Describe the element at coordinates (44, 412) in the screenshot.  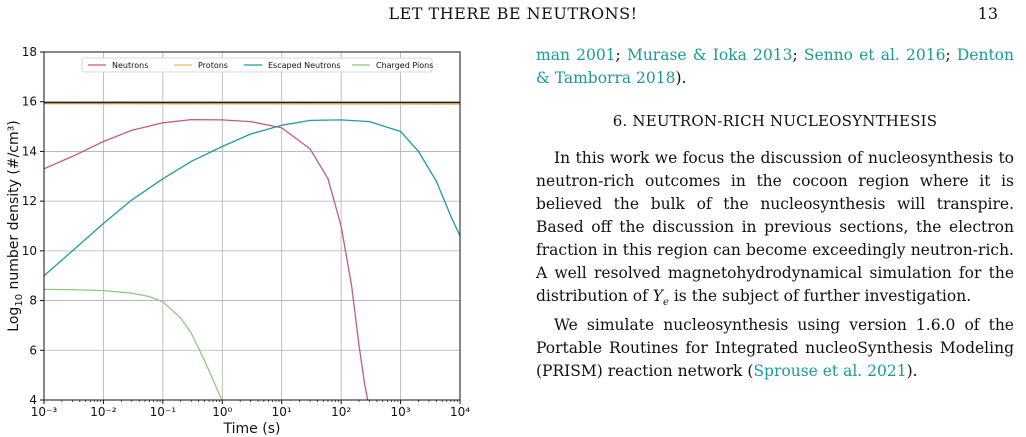
I see `x-tick-label: 10⁻³` at that location.